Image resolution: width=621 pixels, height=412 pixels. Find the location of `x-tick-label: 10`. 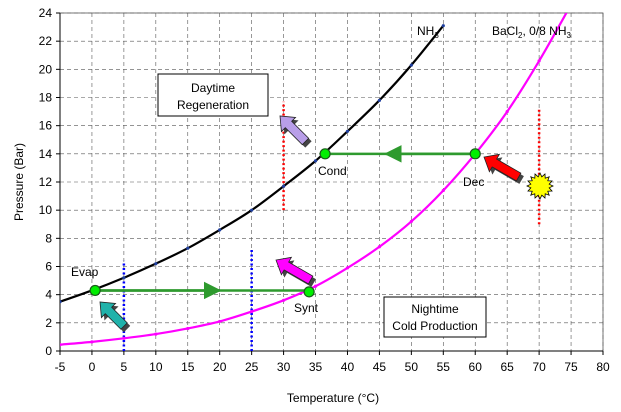

x-tick-label: 10 is located at coordinates (156, 367).